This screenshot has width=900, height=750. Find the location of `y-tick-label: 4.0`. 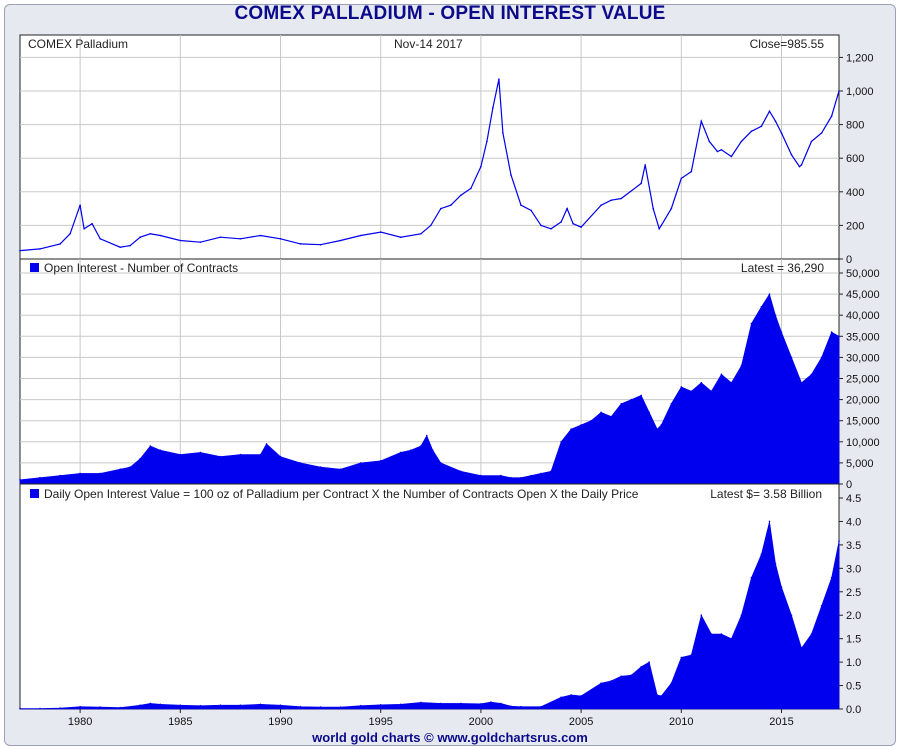

y-tick-label: 4.0 is located at coordinates (853, 522).